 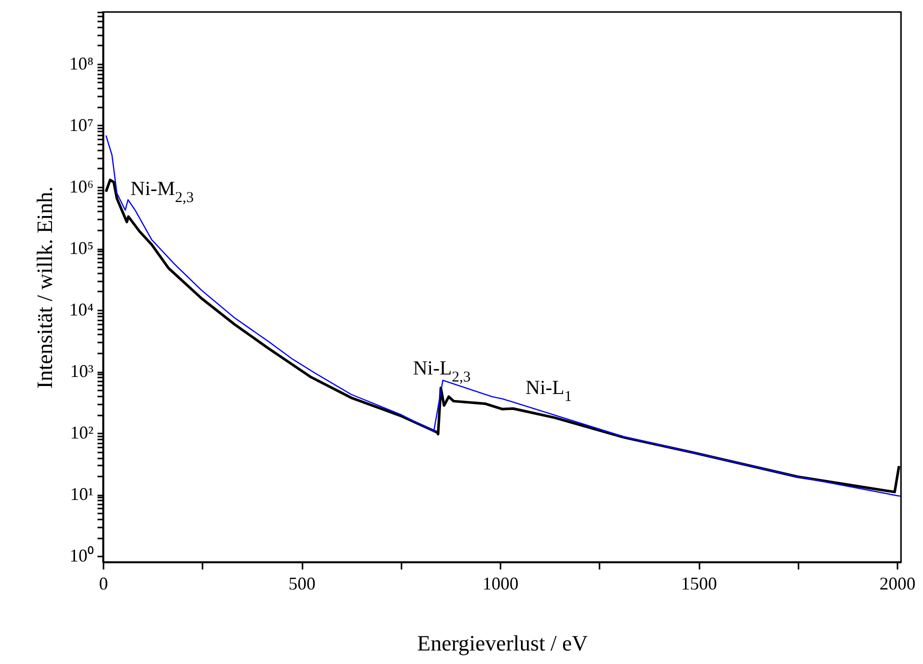 What do you see at coordinates (81, 124) in the screenshot?
I see `y-tick-label: 10⁷` at bounding box center [81, 124].